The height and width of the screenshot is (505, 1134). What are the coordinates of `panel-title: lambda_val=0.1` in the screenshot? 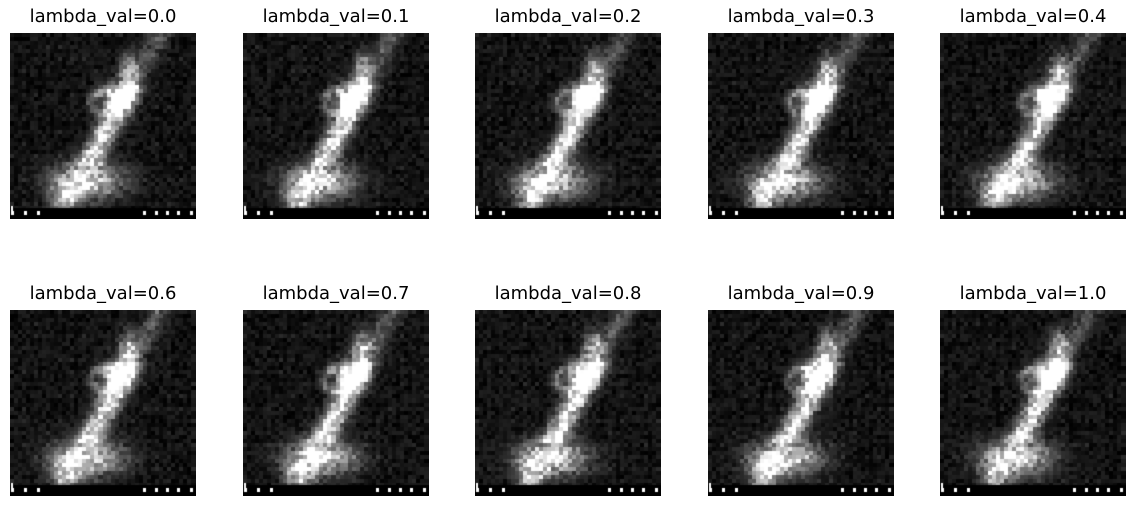 It's located at (336, 16).